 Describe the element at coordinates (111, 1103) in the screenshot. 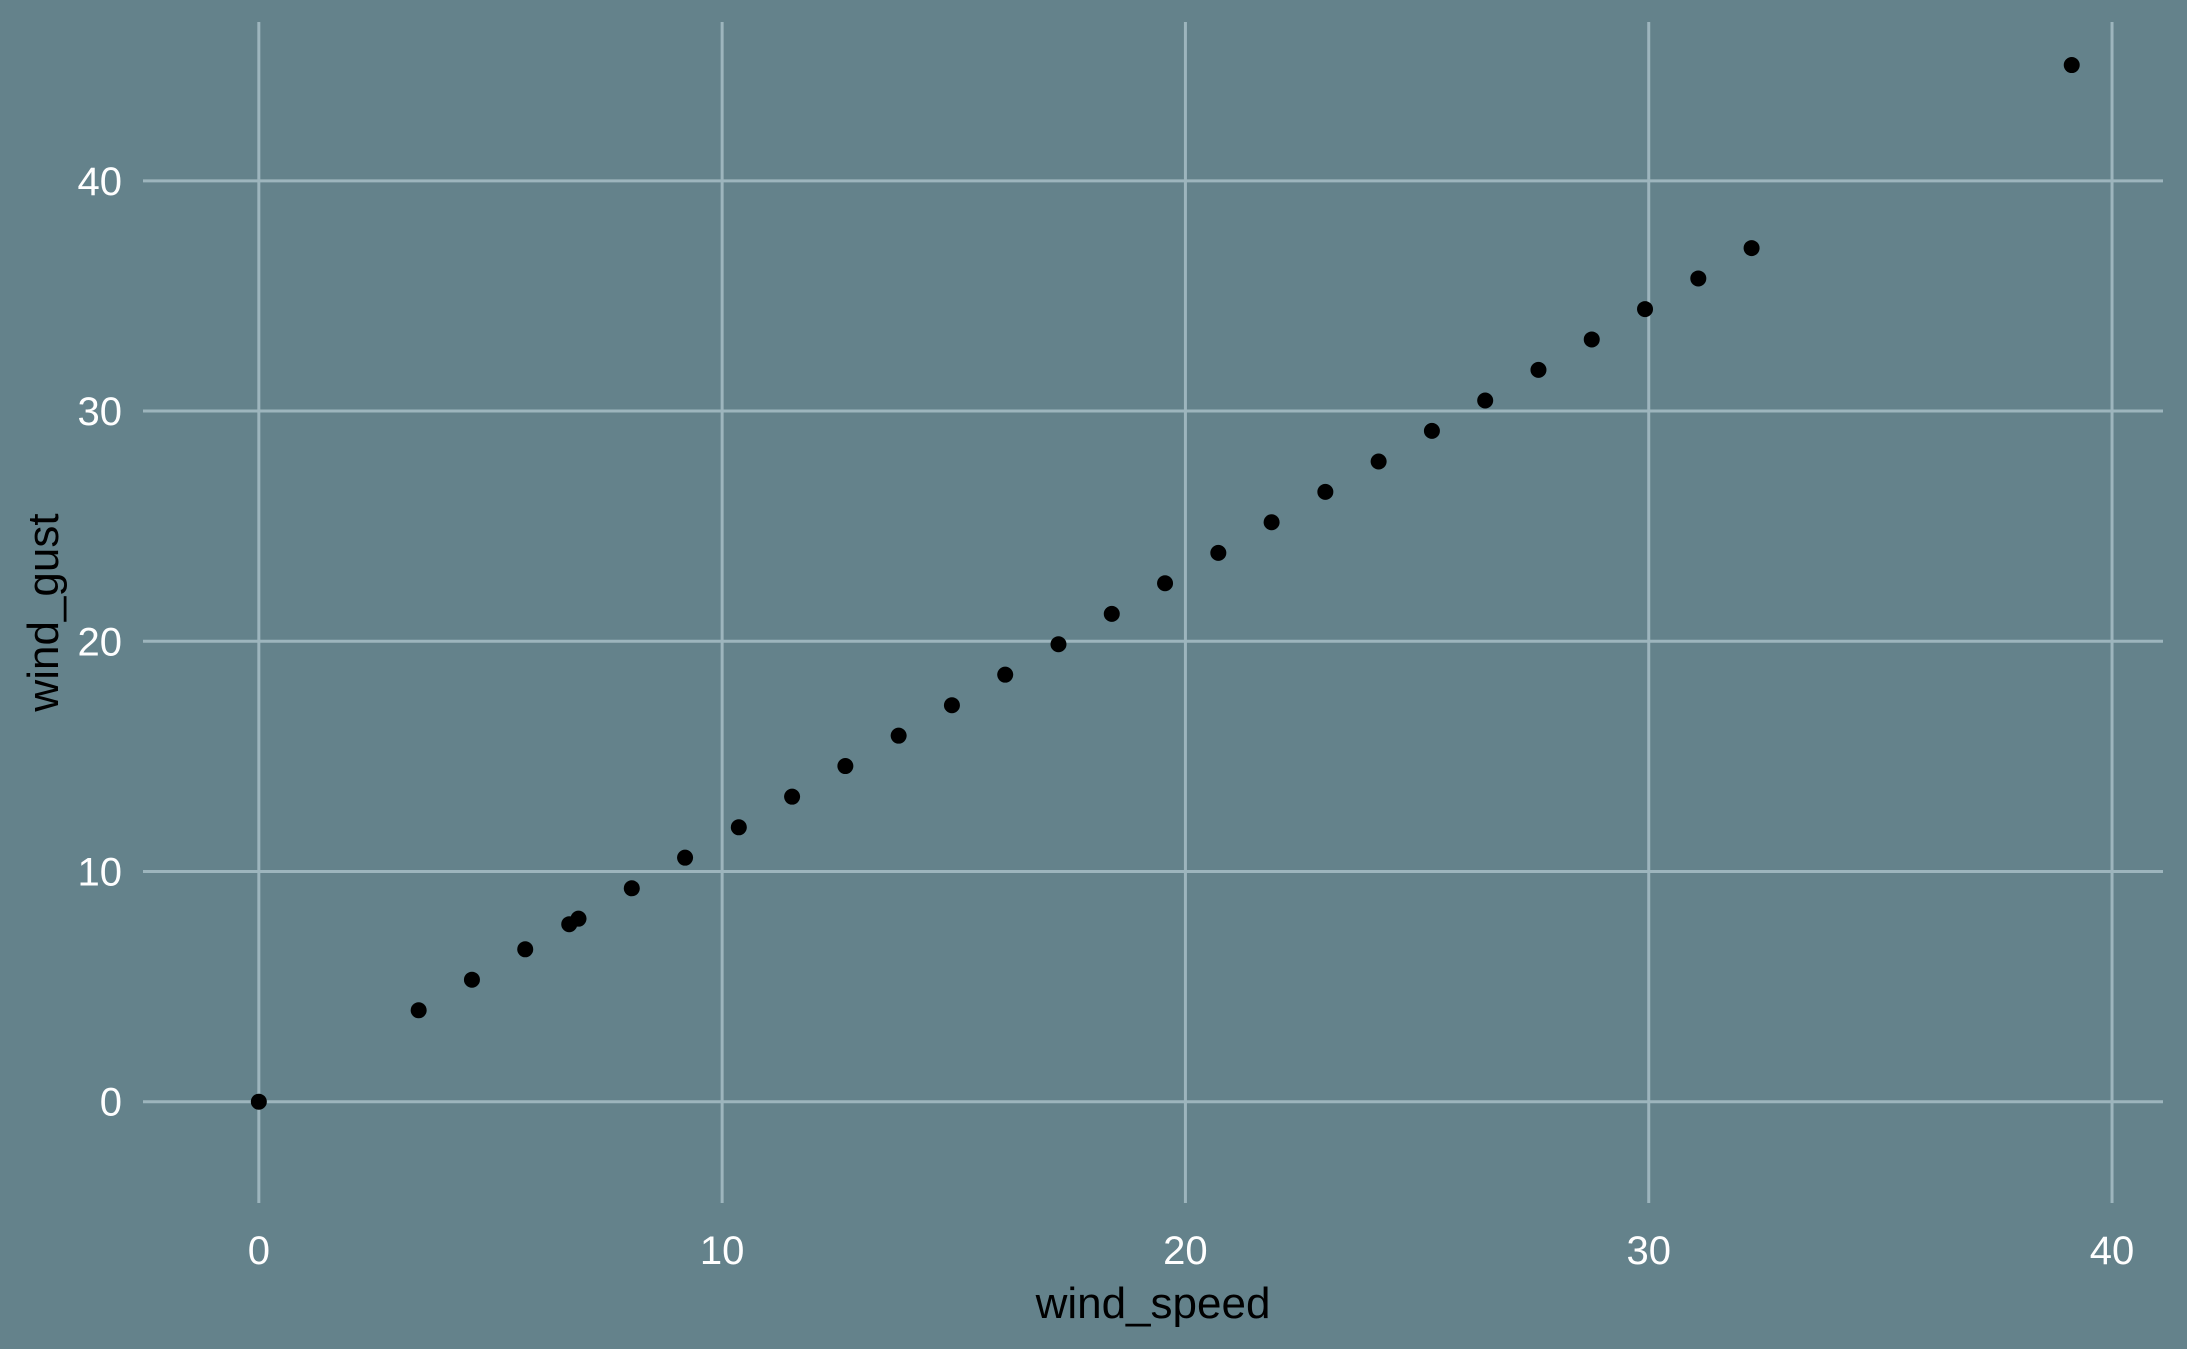

I see `y-tick-label: 0` at that location.